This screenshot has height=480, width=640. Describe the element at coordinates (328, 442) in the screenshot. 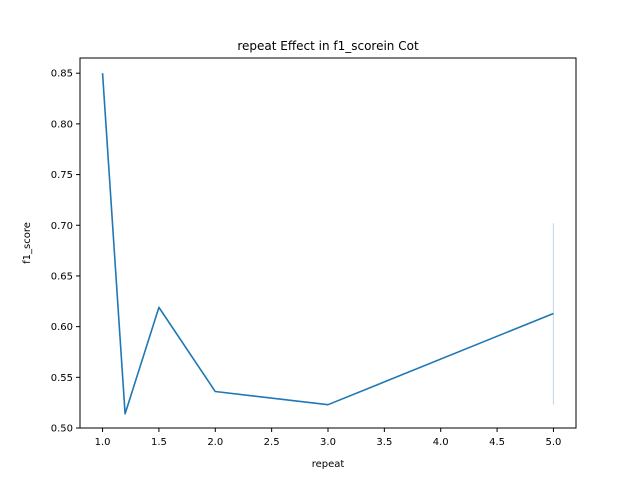

I see `x-tick-label: 3.0` at that location.